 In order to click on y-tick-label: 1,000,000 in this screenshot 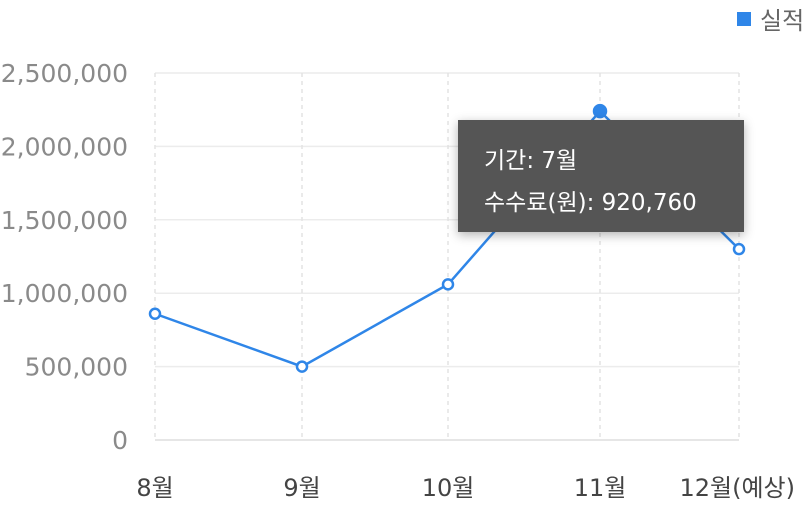, I will do `click(64, 293)`.